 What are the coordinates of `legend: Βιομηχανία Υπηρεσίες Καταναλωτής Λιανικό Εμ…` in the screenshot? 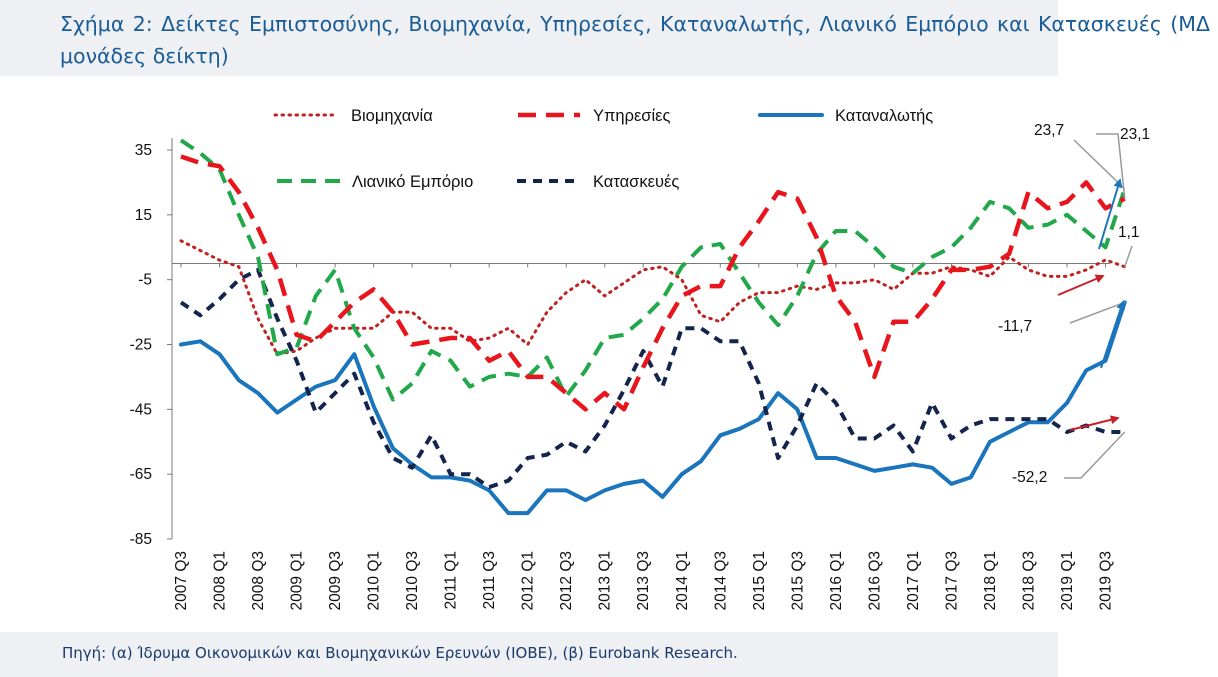 It's located at (603, 149).